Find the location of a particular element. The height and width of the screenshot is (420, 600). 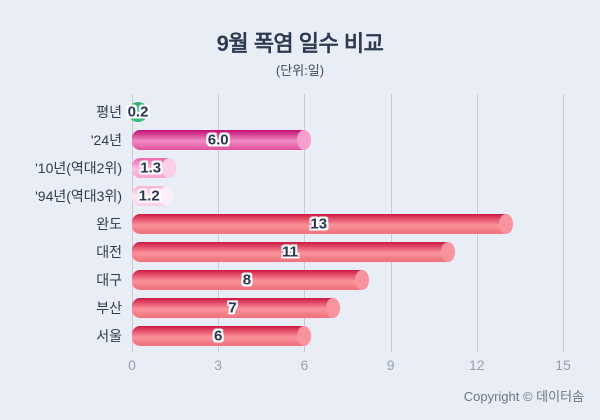

x-tick-label: 12 is located at coordinates (477, 365).